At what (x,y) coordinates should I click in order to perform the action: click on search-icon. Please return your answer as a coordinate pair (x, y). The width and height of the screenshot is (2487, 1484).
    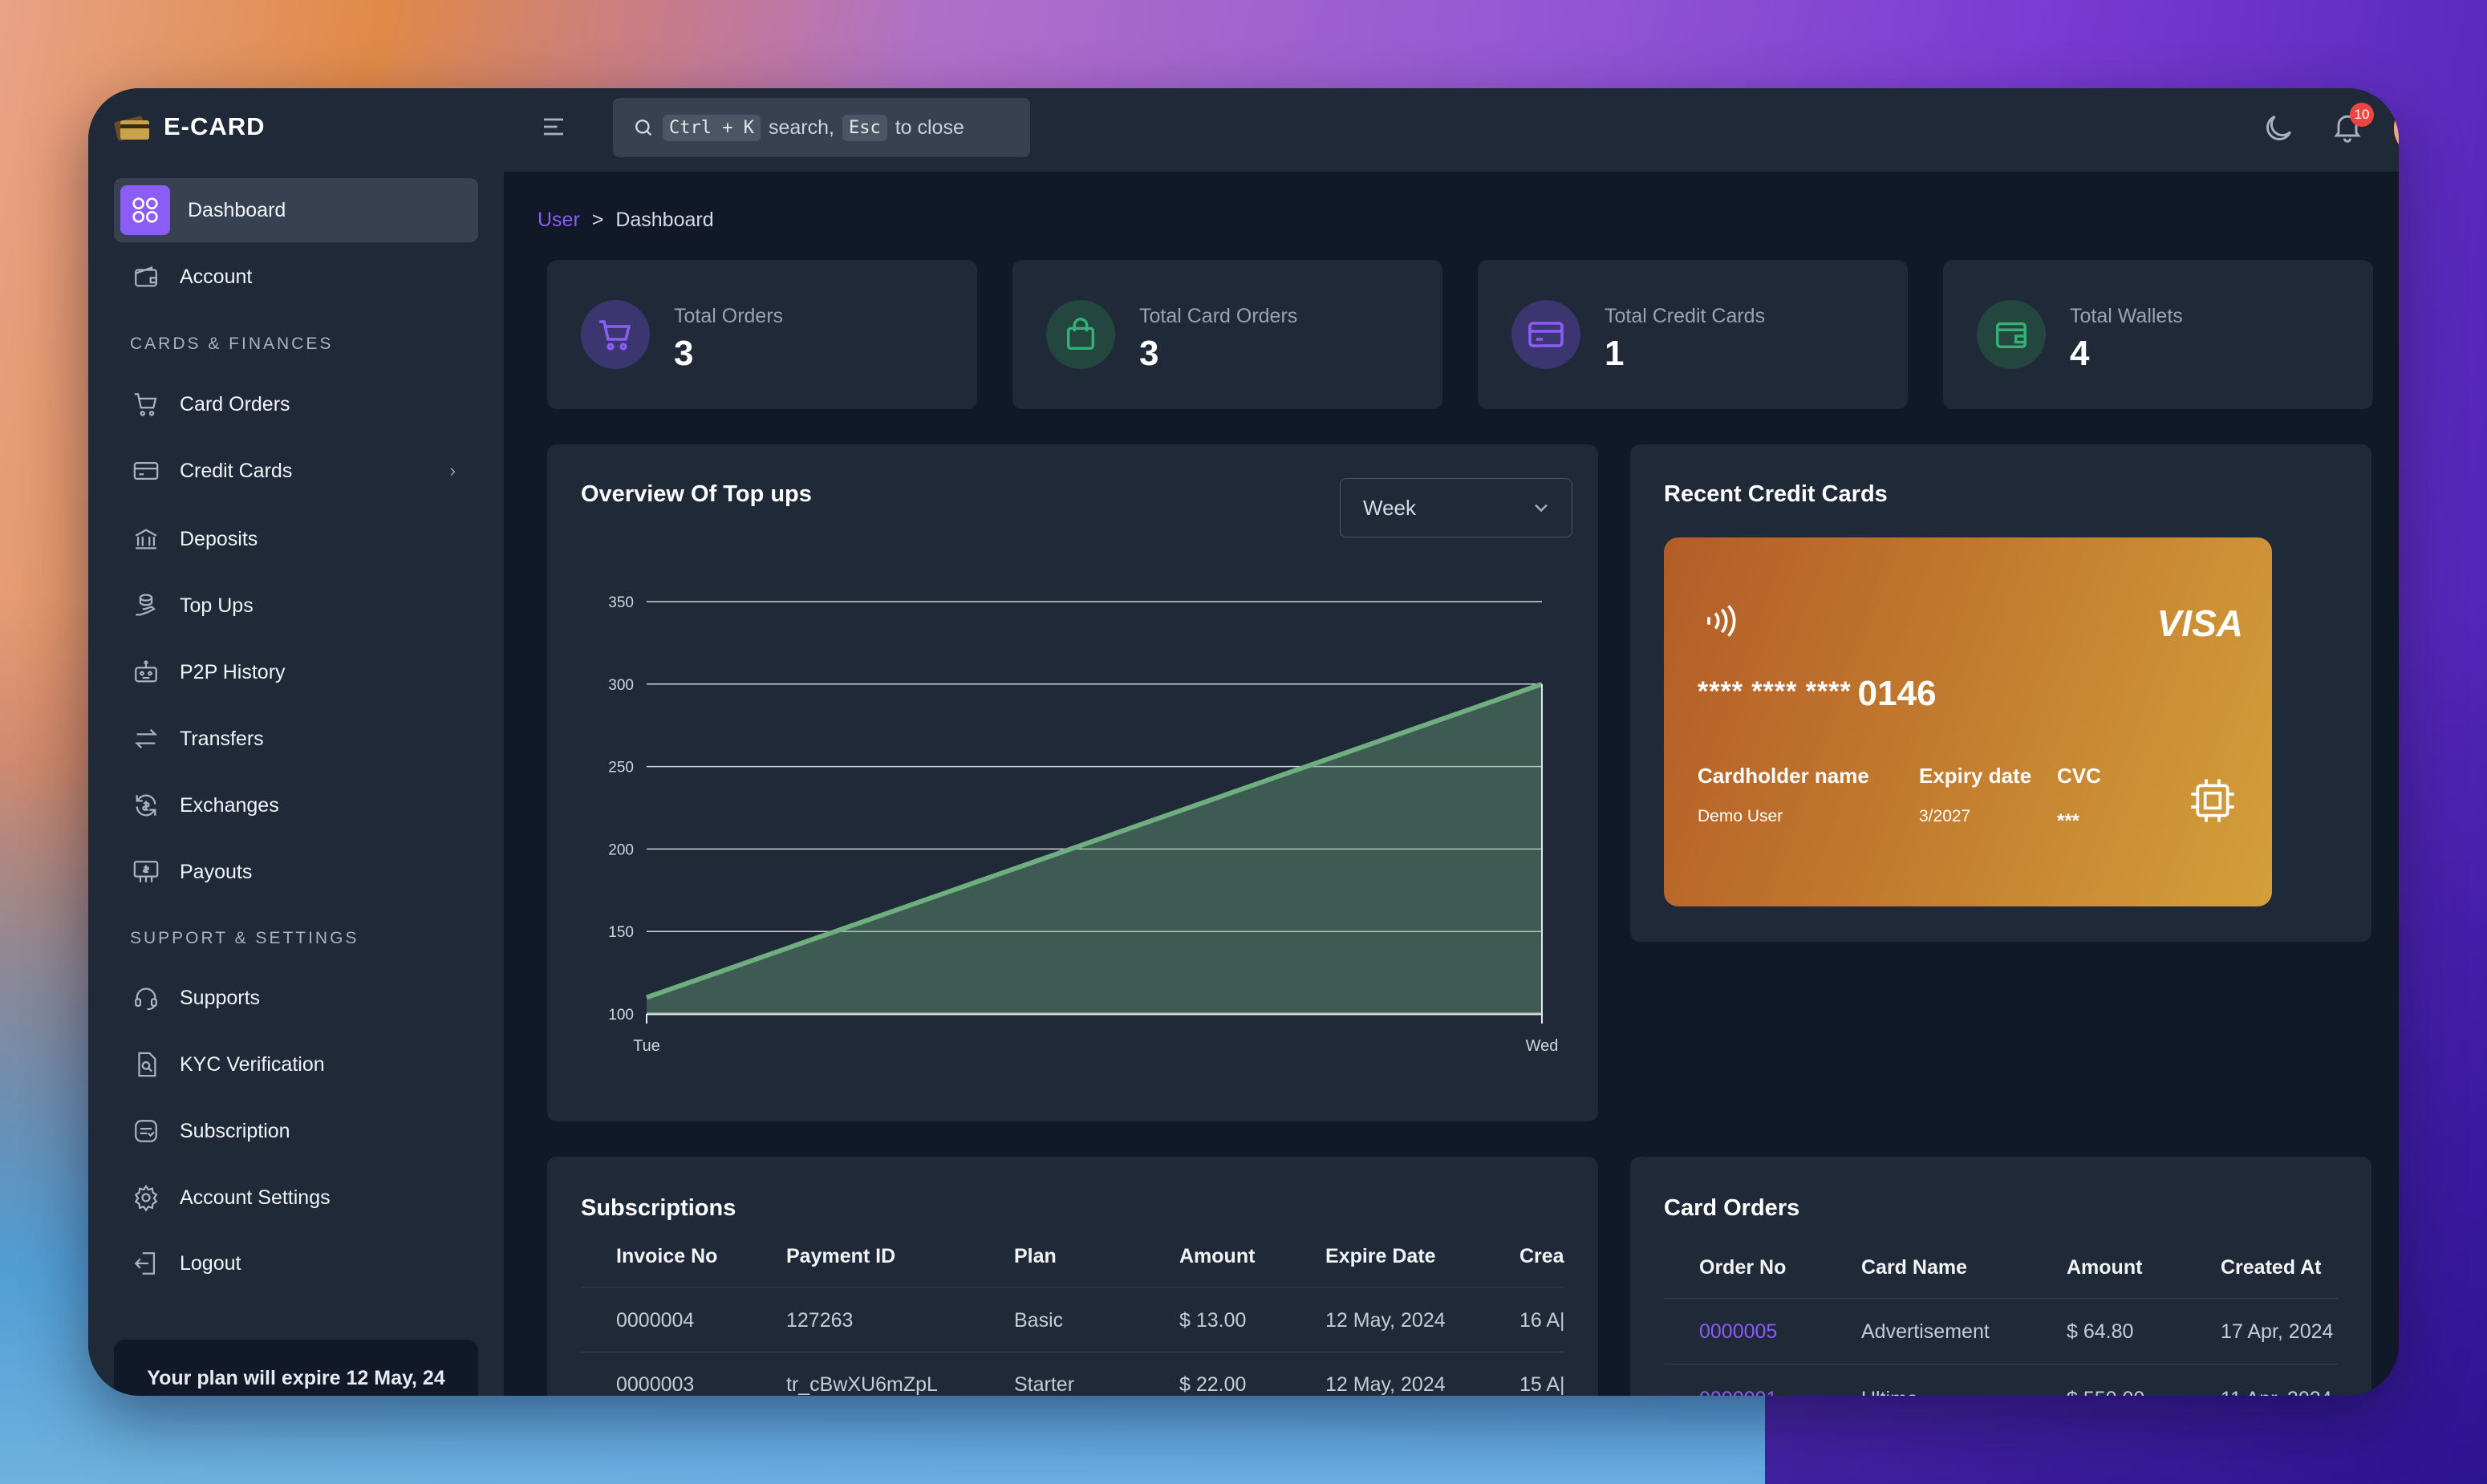
    Looking at the image, I should click on (644, 128).